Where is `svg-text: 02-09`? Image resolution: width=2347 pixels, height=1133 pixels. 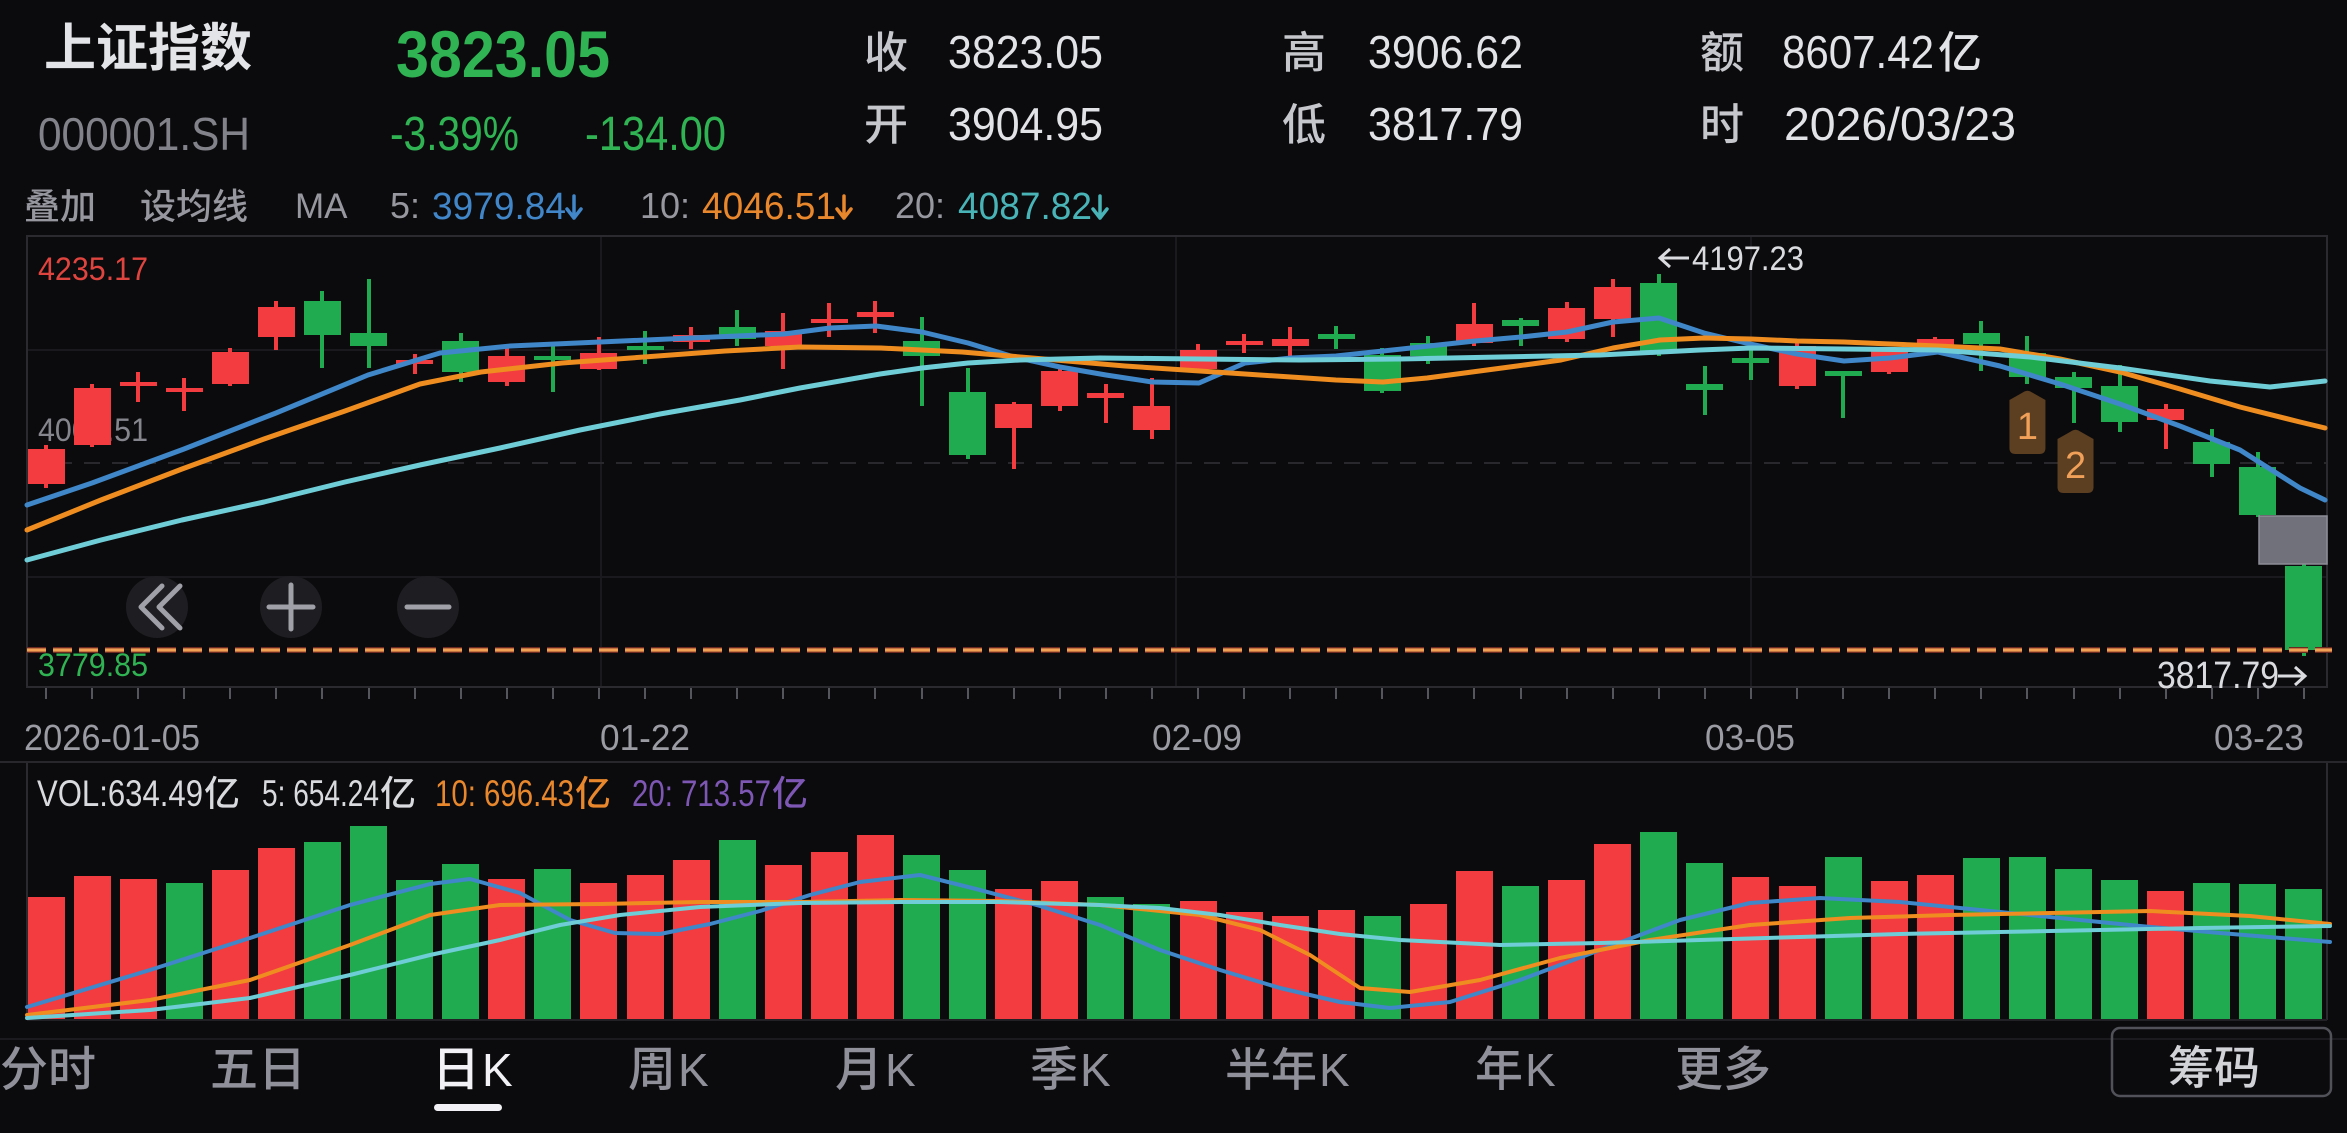
svg-text: 02-09 is located at coordinates (1197, 737).